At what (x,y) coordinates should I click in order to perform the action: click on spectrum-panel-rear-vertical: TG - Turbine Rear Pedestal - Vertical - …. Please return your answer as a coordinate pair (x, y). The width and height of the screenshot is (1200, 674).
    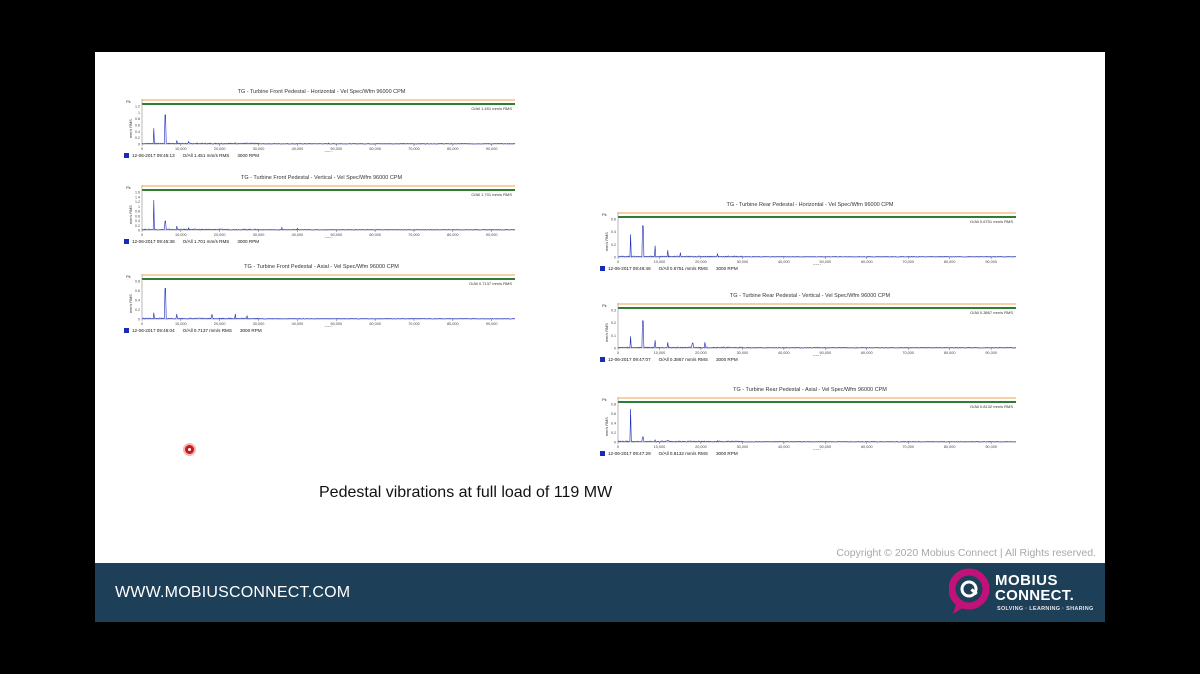
    Looking at the image, I should click on (810, 329).